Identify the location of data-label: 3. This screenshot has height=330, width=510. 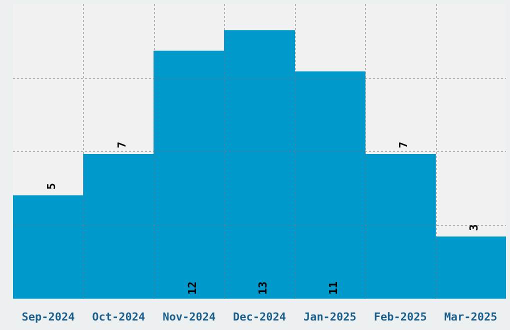
(474, 227).